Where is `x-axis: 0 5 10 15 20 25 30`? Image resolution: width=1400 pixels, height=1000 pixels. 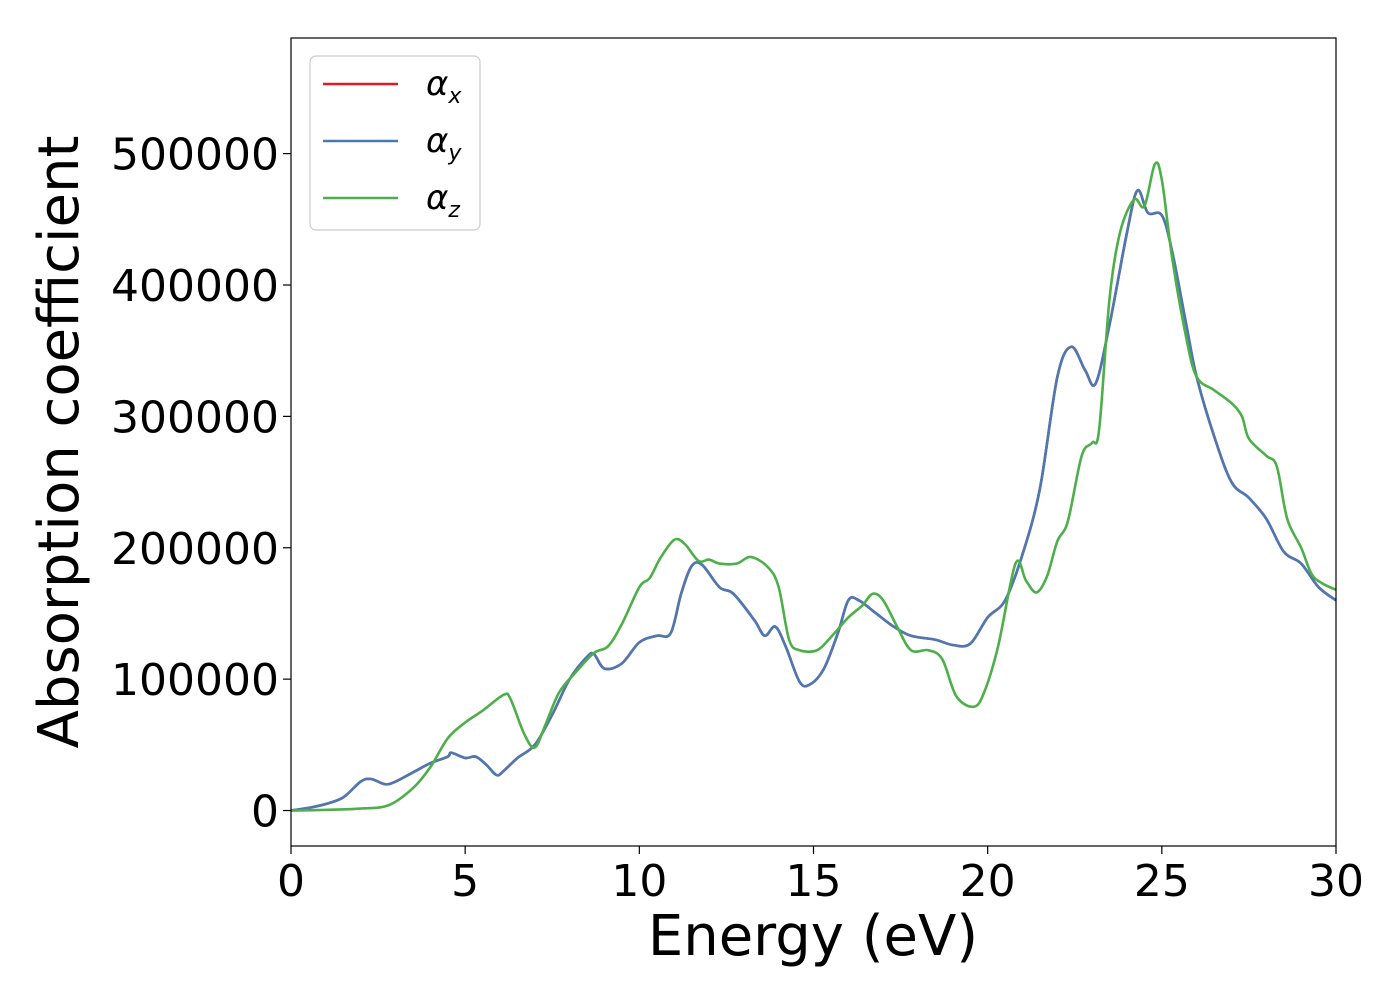 x-axis: 0 5 10 15 20 25 30 is located at coordinates (820, 876).